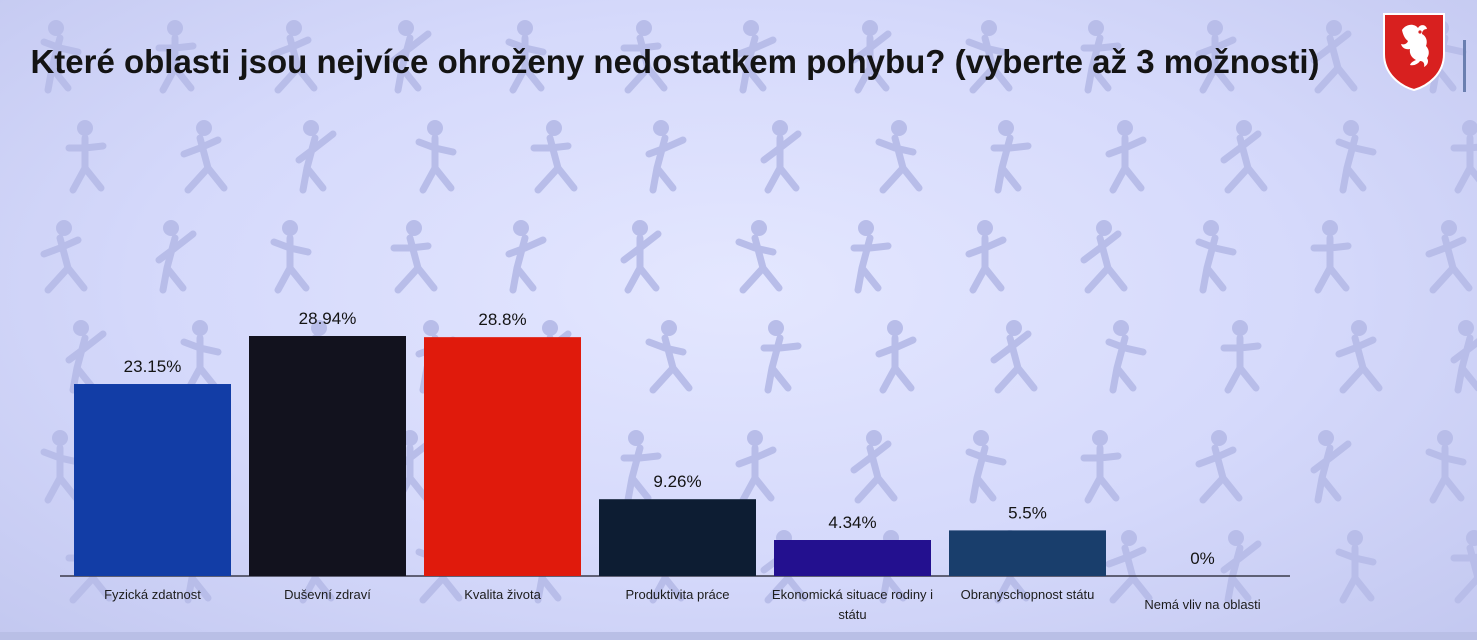 The height and width of the screenshot is (640, 1477). I want to click on data-label: 0%, so click(1202, 558).